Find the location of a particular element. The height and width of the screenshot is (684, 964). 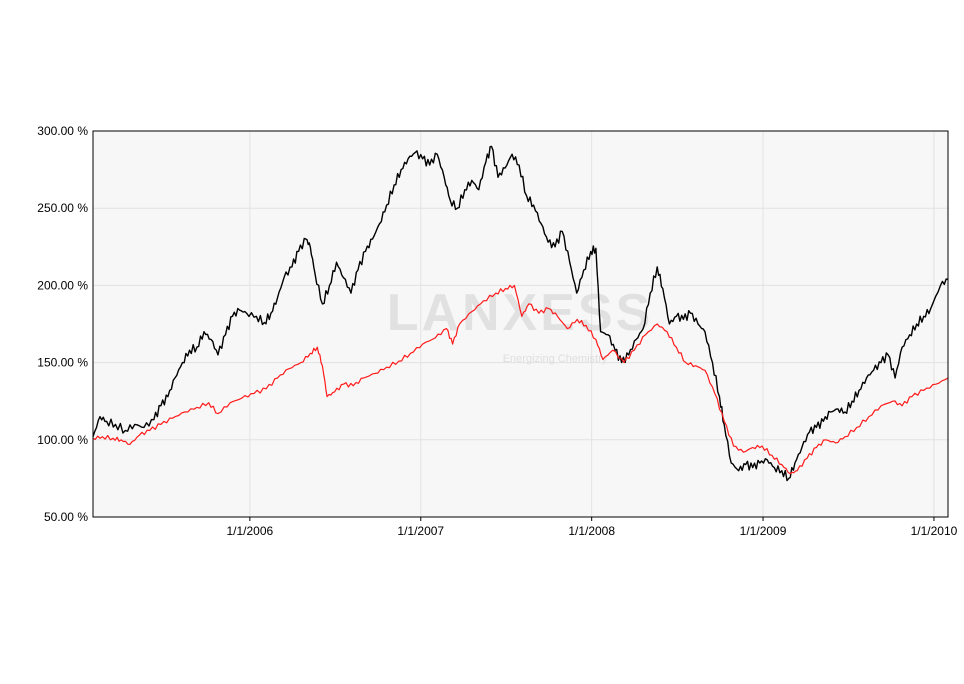

watermark: LANXESS Energizing Chemistry is located at coordinates (520, 324).